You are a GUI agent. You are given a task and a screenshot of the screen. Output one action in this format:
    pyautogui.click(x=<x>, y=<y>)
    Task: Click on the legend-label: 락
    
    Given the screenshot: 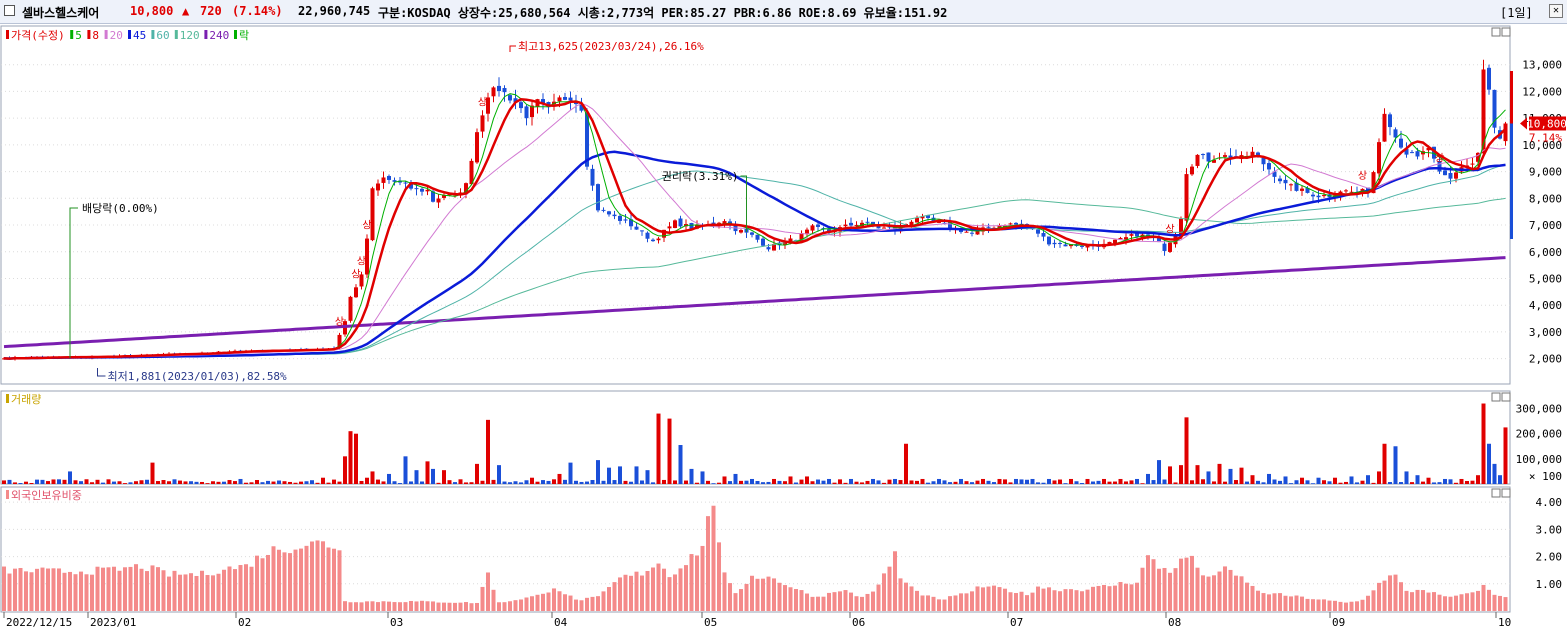 What is the action you would take?
    pyautogui.click(x=244, y=35)
    